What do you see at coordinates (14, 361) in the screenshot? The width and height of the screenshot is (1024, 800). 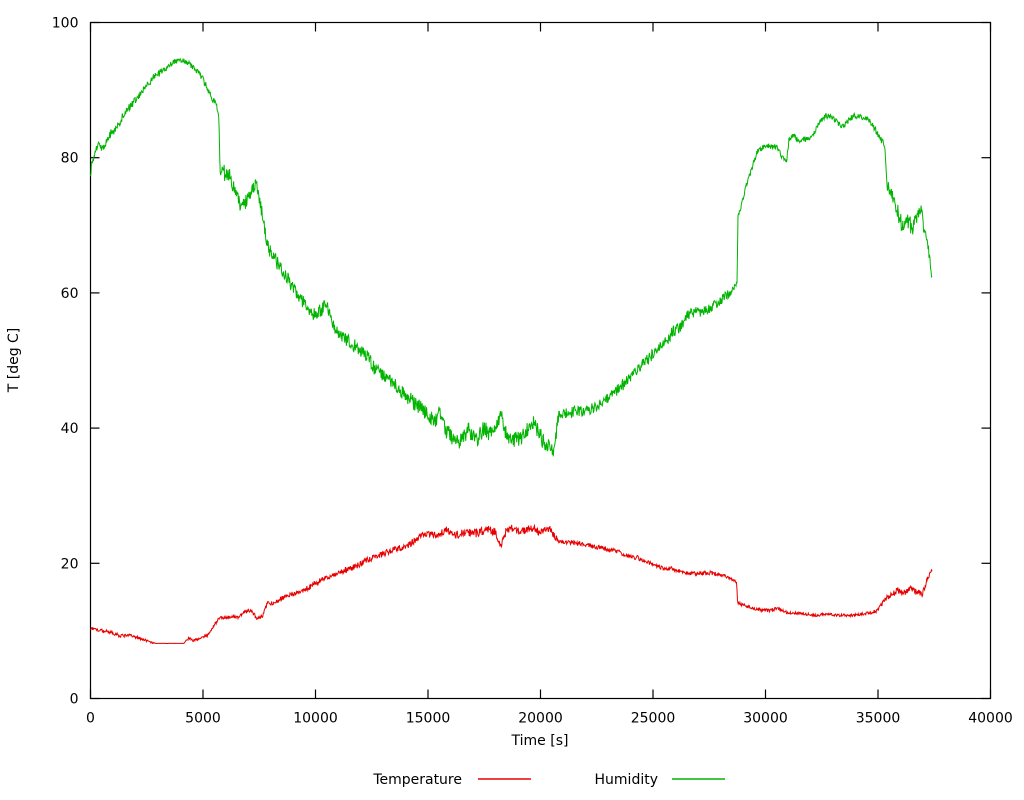 I see `y-axis-label: T [deg C]` at bounding box center [14, 361].